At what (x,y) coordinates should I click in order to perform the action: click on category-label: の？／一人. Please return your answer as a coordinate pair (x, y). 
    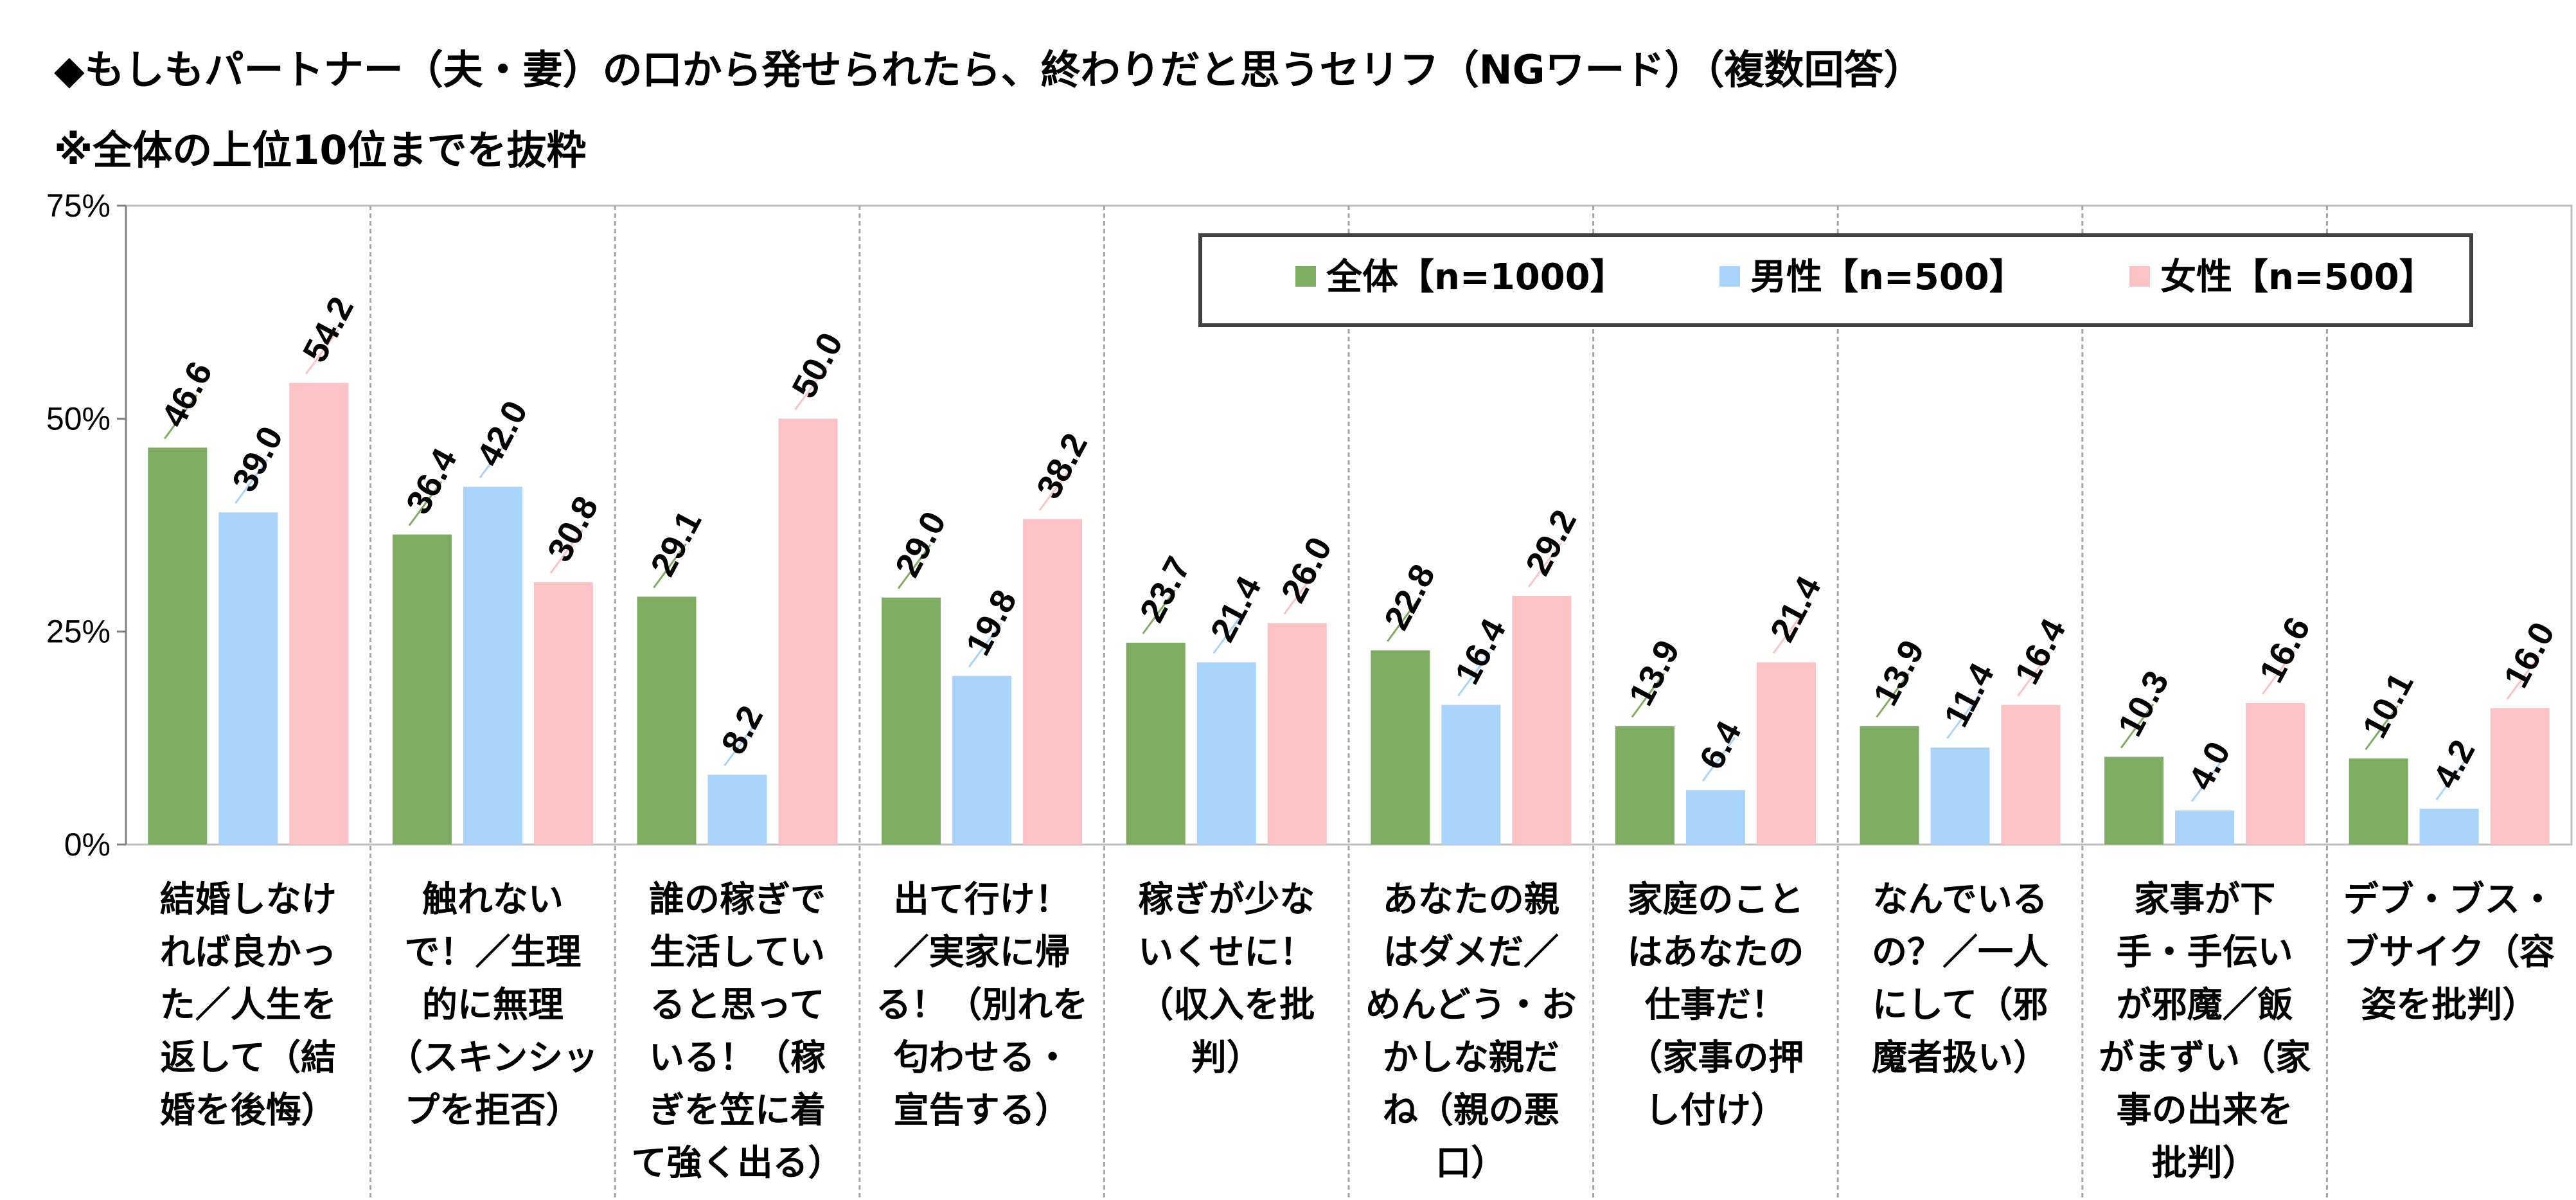
    Looking at the image, I should click on (1960, 952).